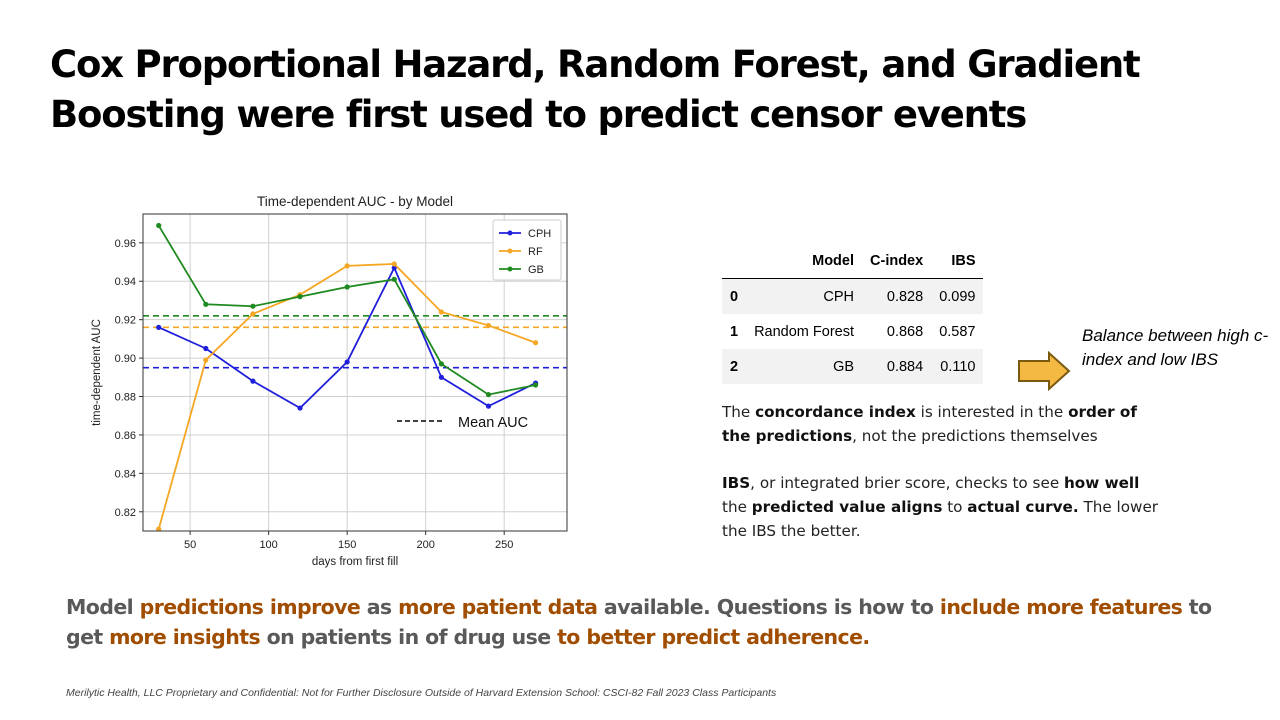  Describe the element at coordinates (250, 607) in the screenshot. I see `conclusion-highlight: predictions improve` at that location.